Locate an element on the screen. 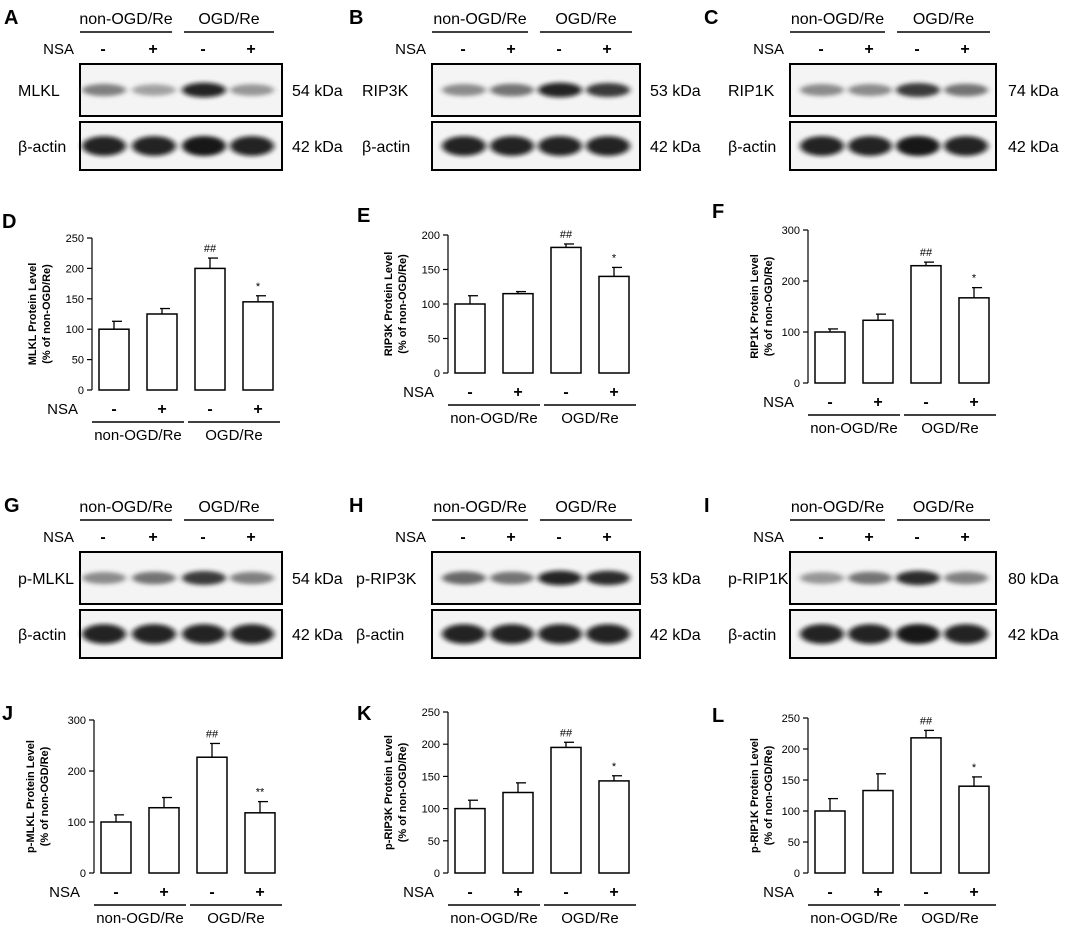  y-axis-label-line: p-RIP1K Protein Level is located at coordinates (755, 795).